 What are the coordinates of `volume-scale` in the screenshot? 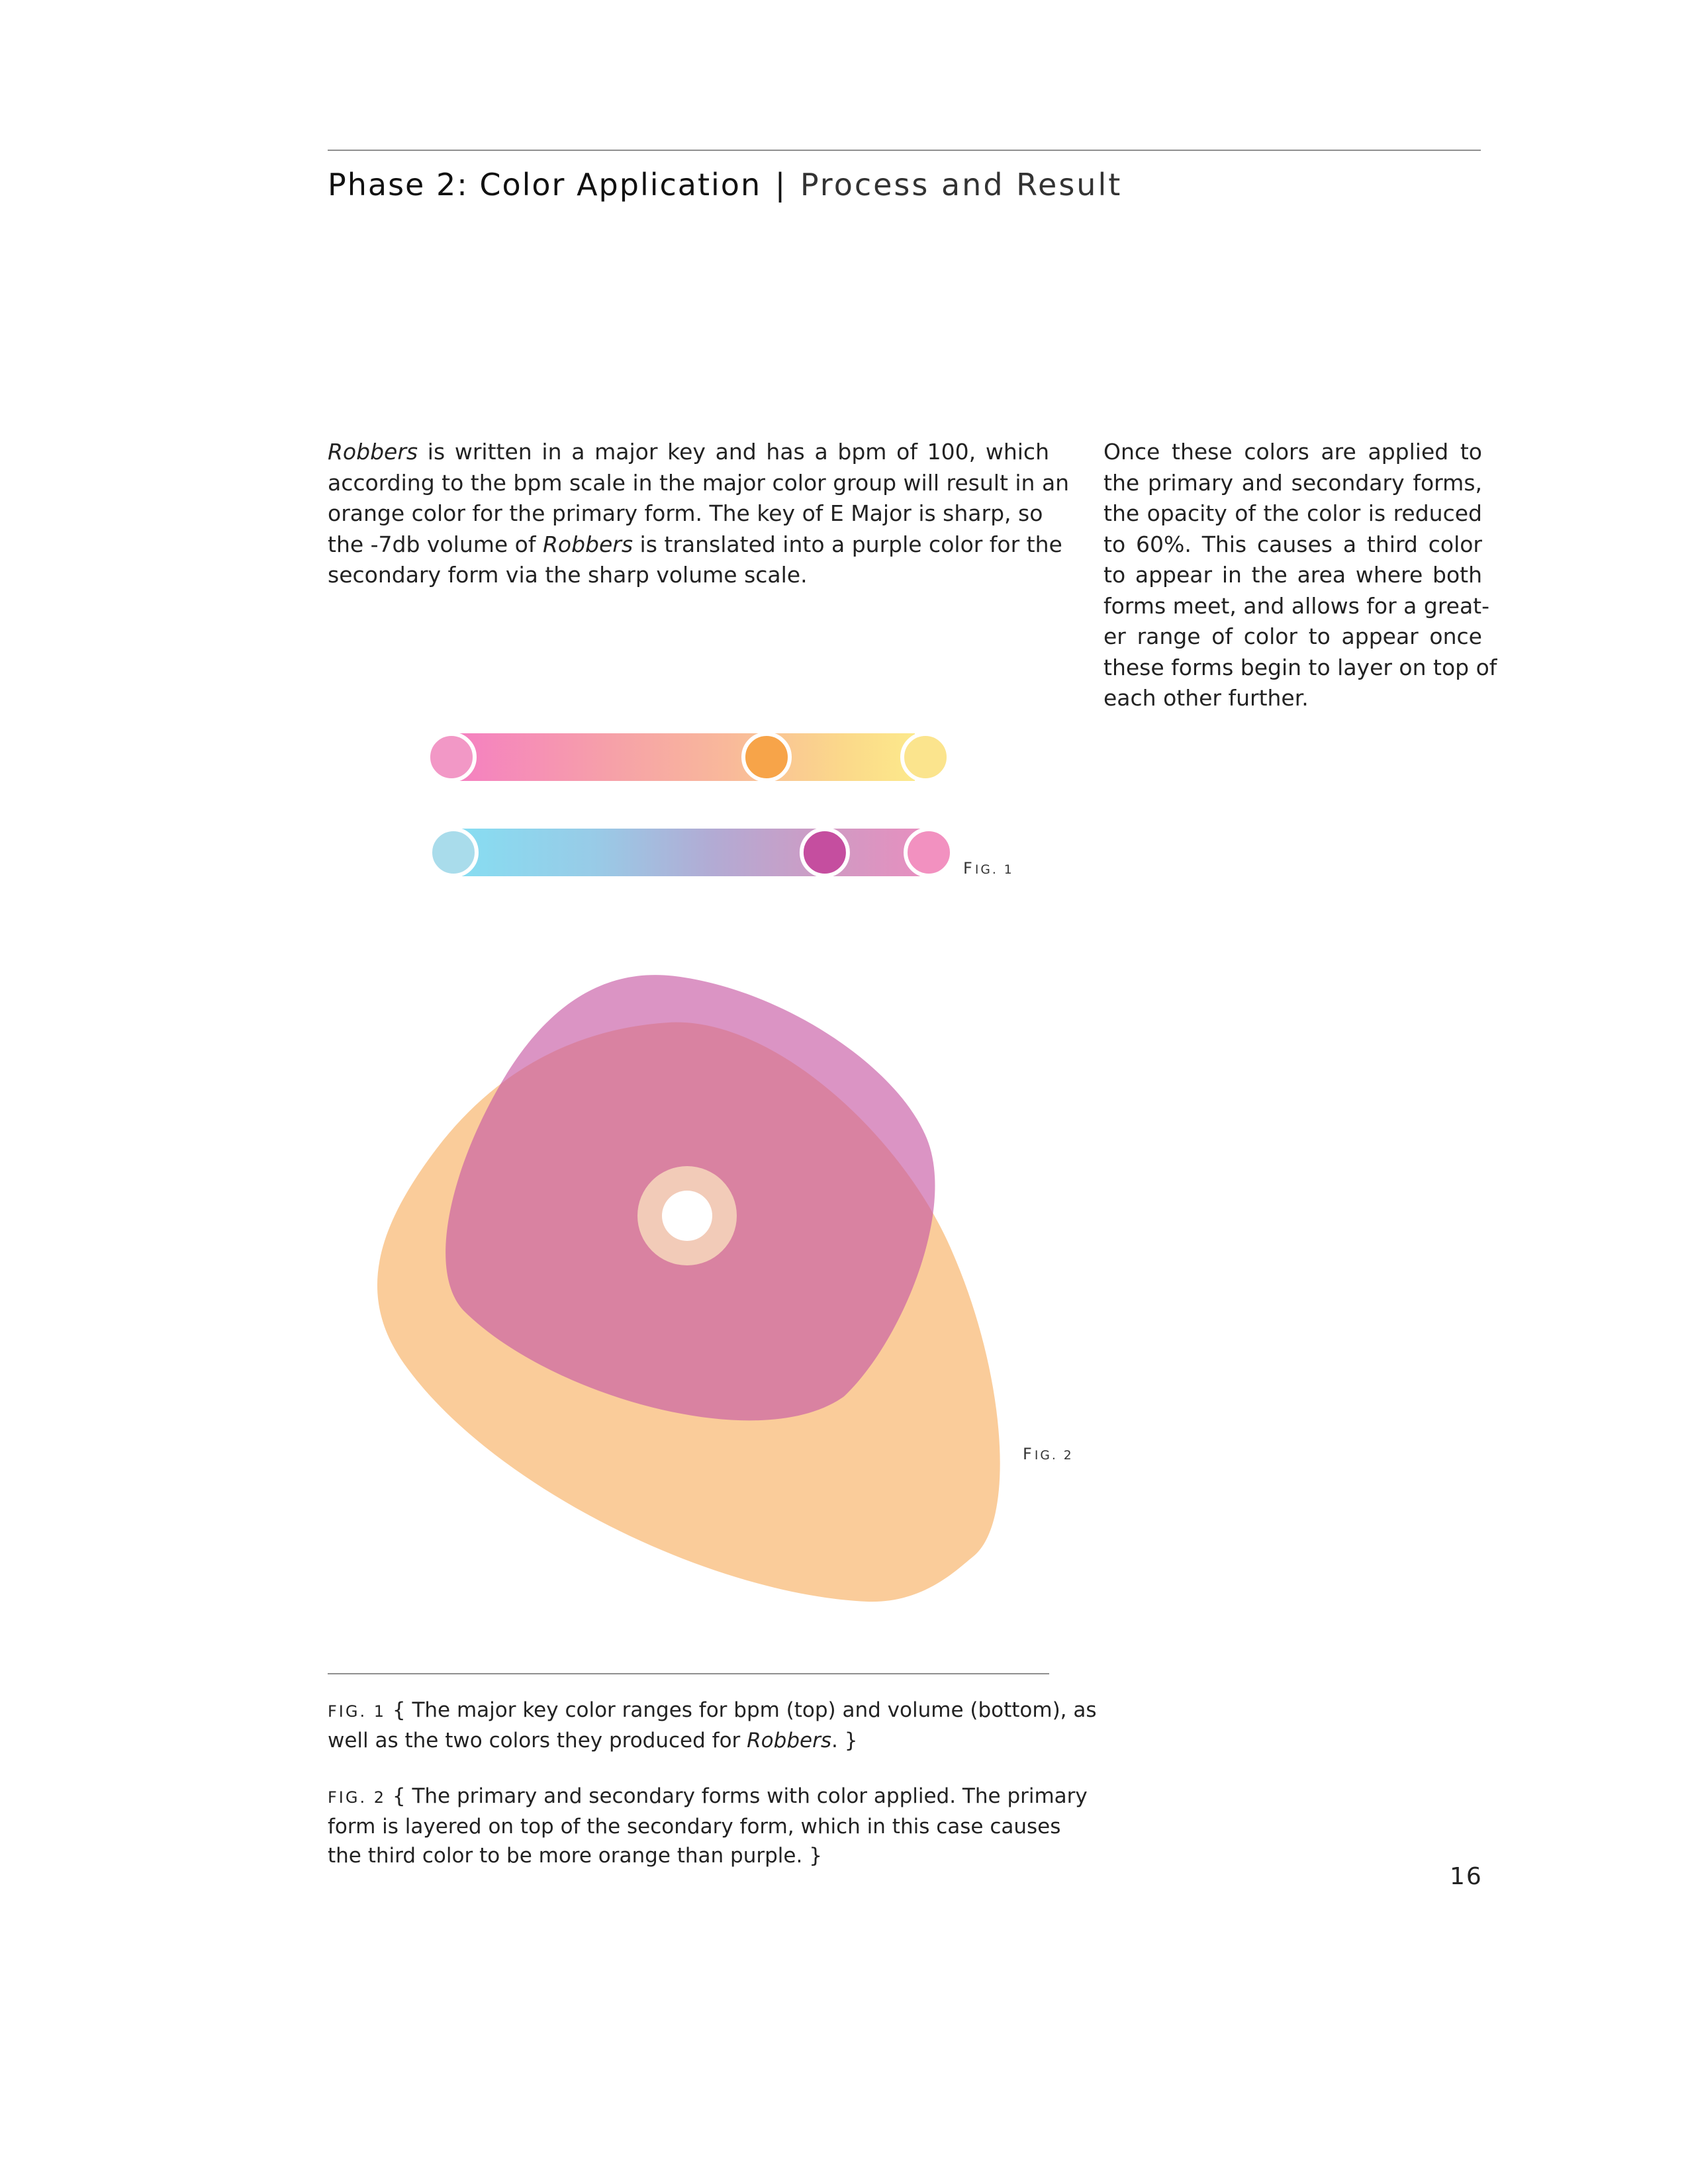 It's located at (691, 852).